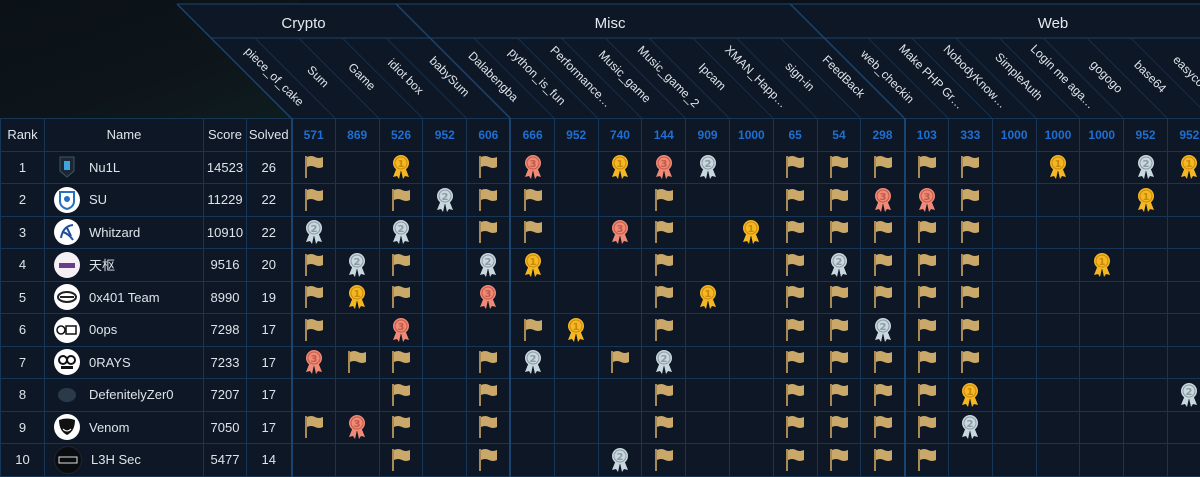  Describe the element at coordinates (110, 362) in the screenshot. I see `team-name: 0RAYS` at that location.